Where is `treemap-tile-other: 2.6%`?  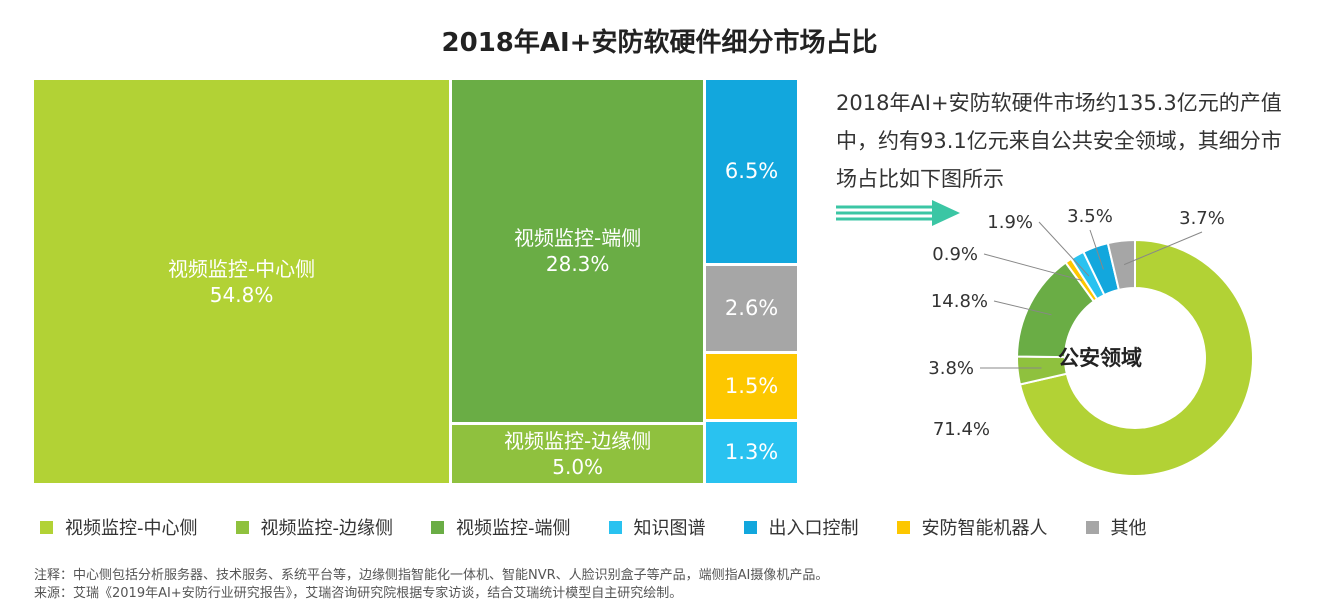 treemap-tile-other: 2.6% is located at coordinates (751, 308).